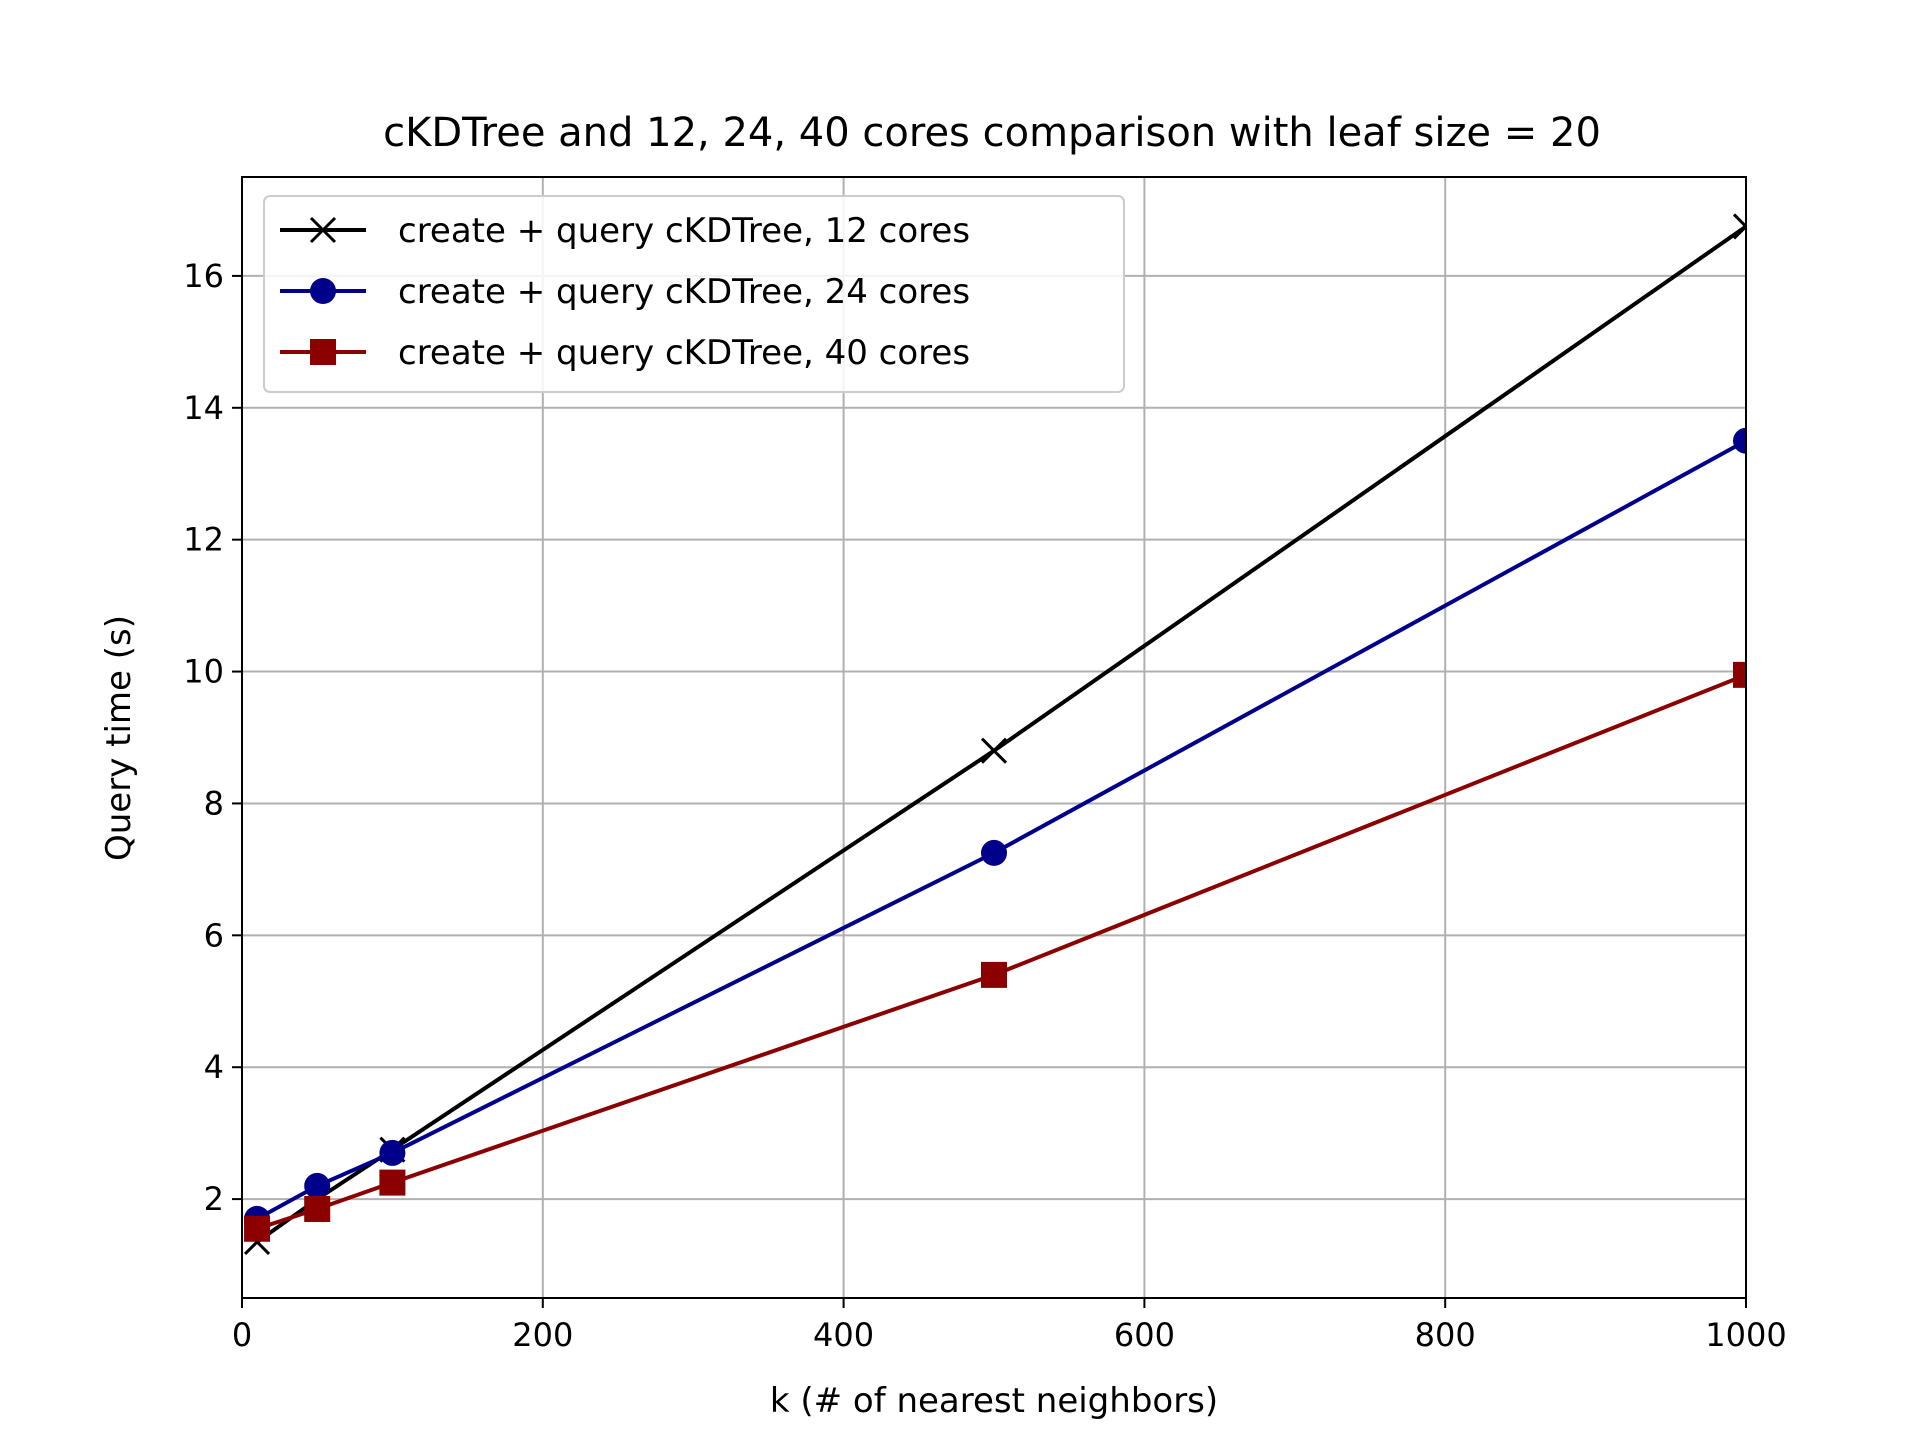 The height and width of the screenshot is (1440, 1920). I want to click on y-tick-label: 8, so click(214, 803).